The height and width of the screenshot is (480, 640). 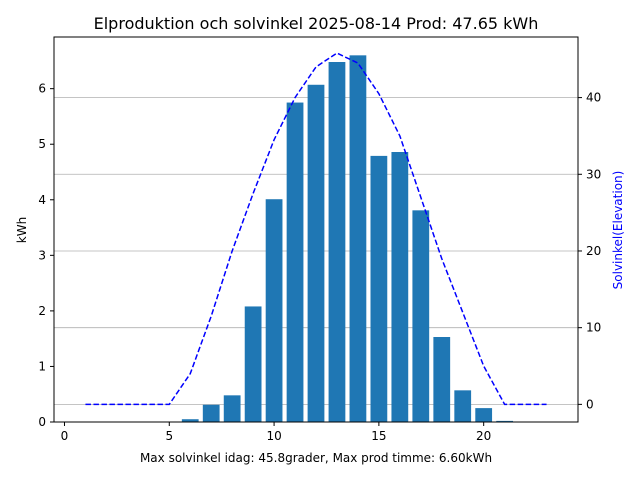 I want to click on x-tick-label-15: 15, so click(x=378, y=436).